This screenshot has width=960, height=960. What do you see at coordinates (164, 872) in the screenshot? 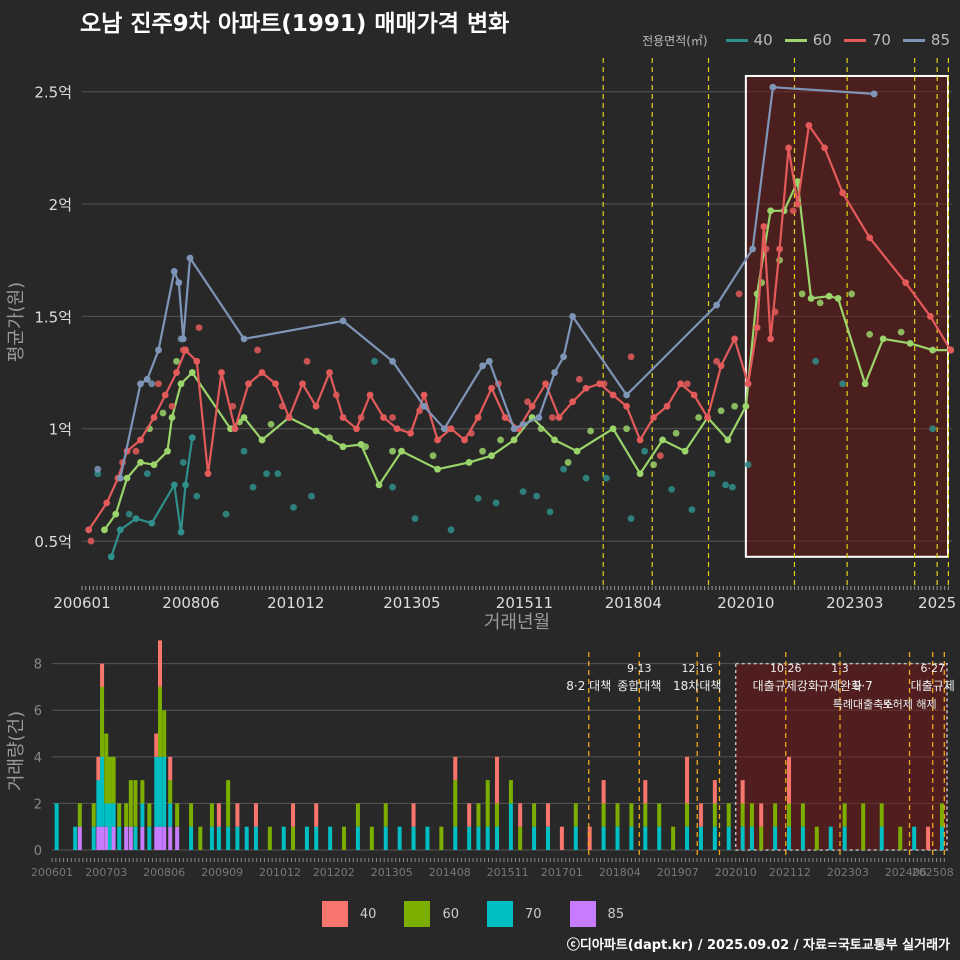
I see `bar-x-tick-label: 200806` at bounding box center [164, 872].